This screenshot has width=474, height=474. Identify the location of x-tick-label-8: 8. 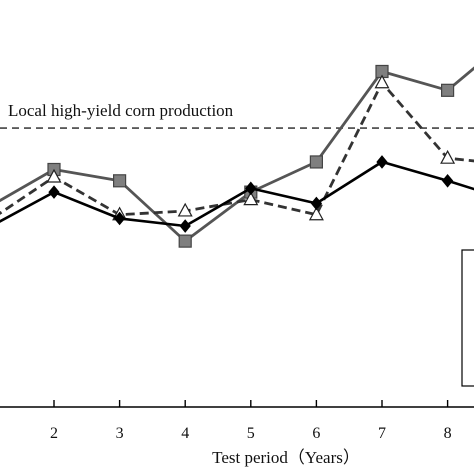
(448, 433).